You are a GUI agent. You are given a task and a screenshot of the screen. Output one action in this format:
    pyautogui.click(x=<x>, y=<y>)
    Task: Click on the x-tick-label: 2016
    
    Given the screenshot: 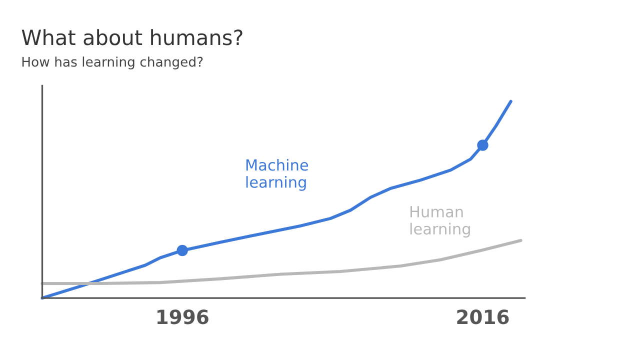 What is the action you would take?
    pyautogui.click(x=483, y=317)
    